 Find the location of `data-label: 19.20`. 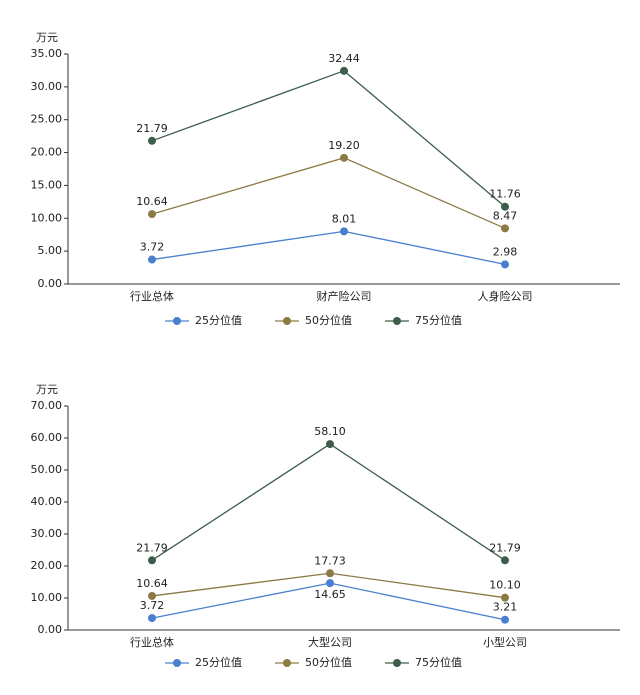

data-label: 19.20 is located at coordinates (344, 145).